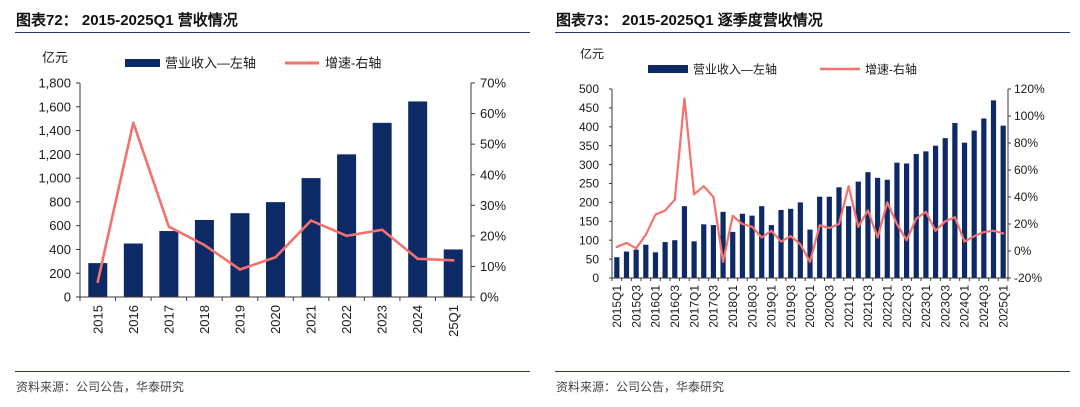 This screenshot has height=407, width=1080. I want to click on y-left-tick-label: 1,800, so click(54, 83).